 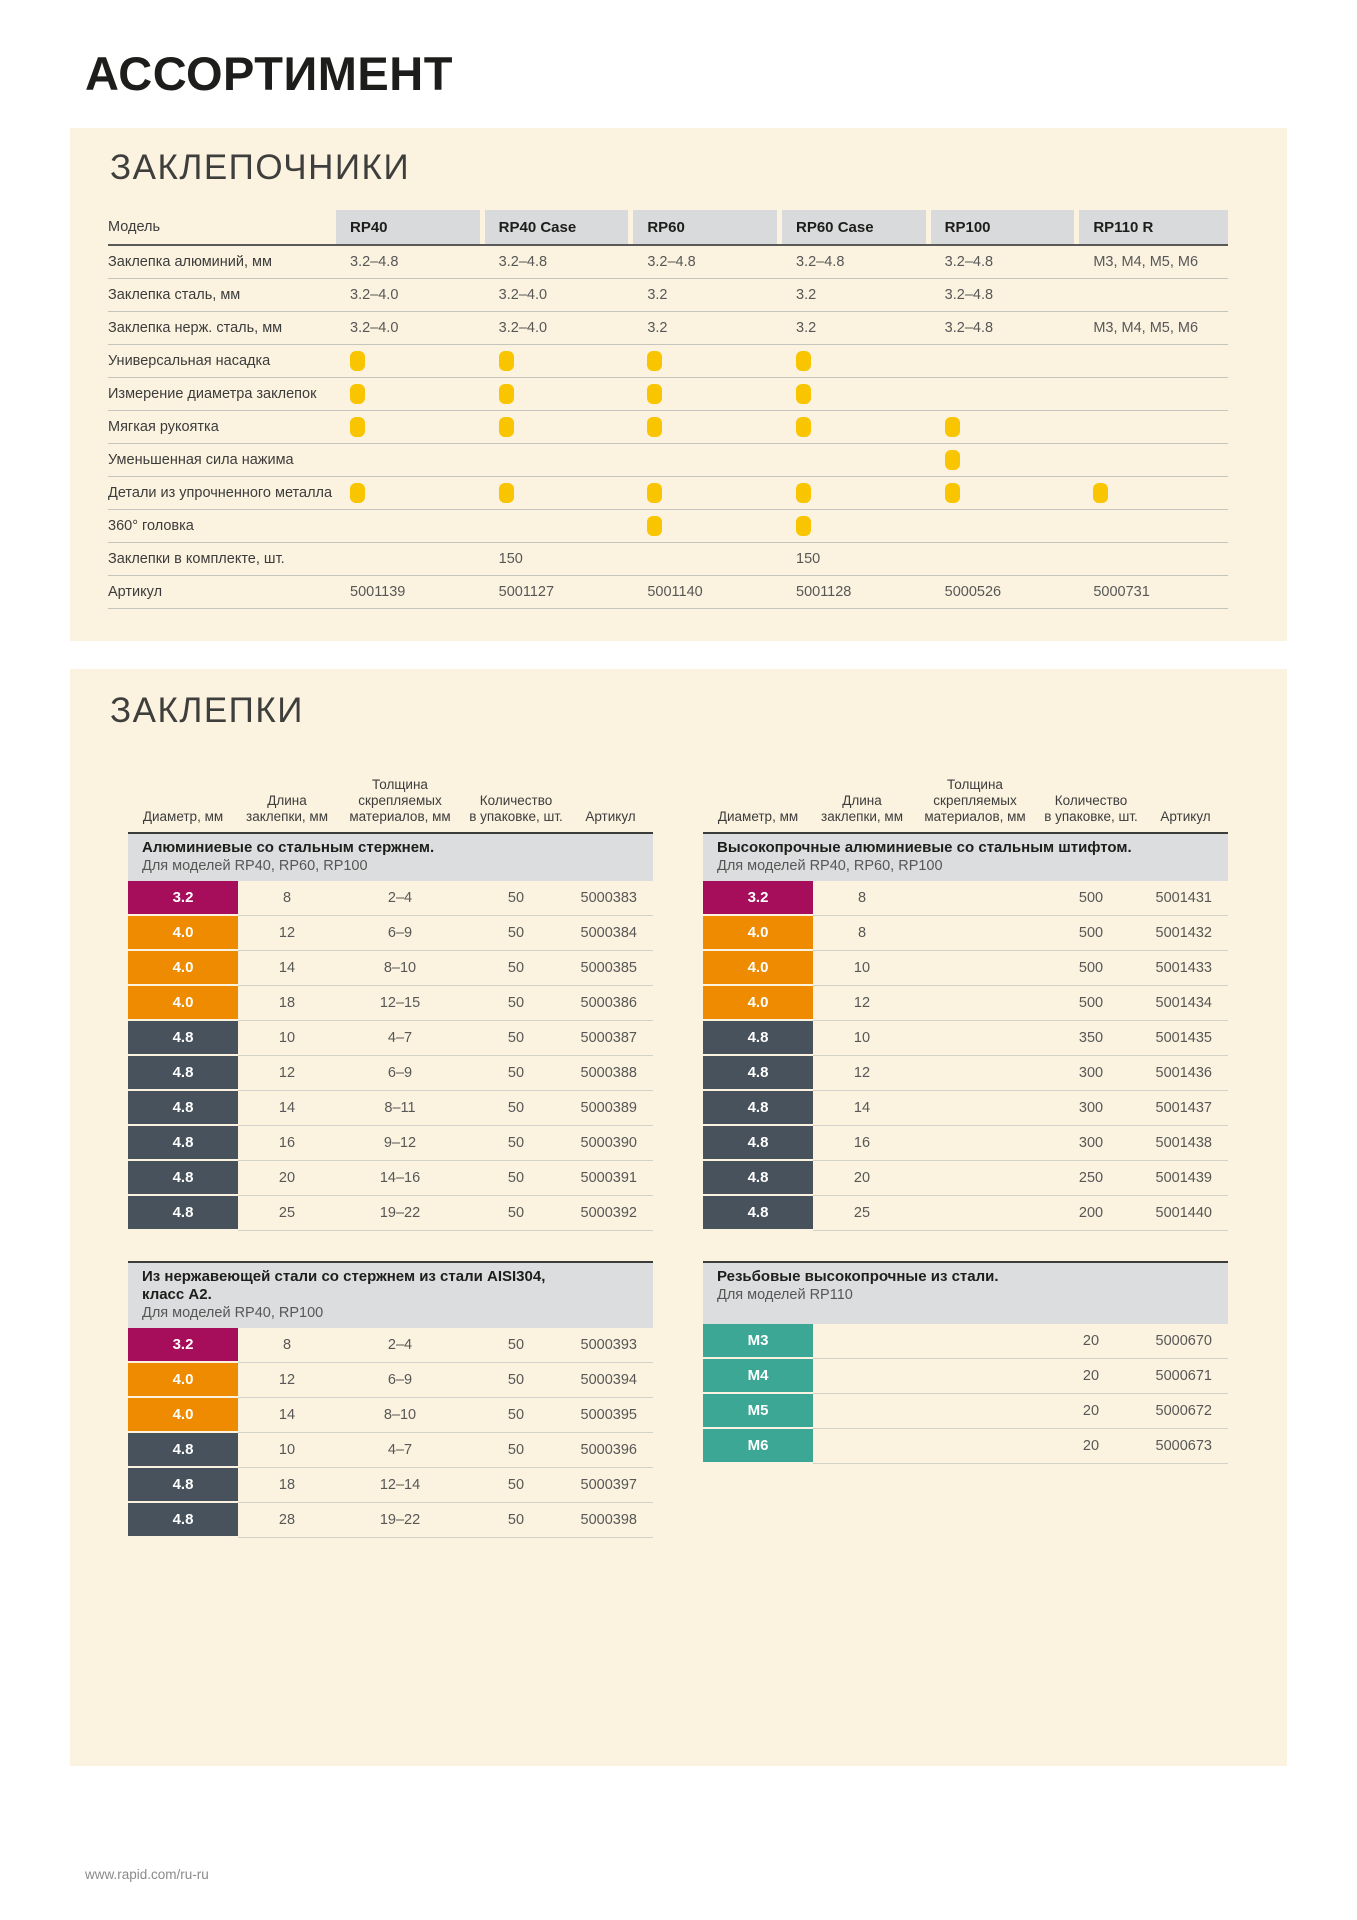 I want to click on article-cell: 5000398, so click(x=610, y=1520).